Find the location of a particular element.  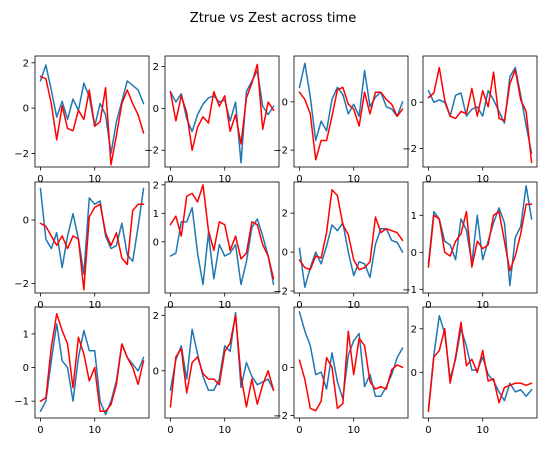

subplot-12: 0 10 0 2 is located at coordinates (474, 371).